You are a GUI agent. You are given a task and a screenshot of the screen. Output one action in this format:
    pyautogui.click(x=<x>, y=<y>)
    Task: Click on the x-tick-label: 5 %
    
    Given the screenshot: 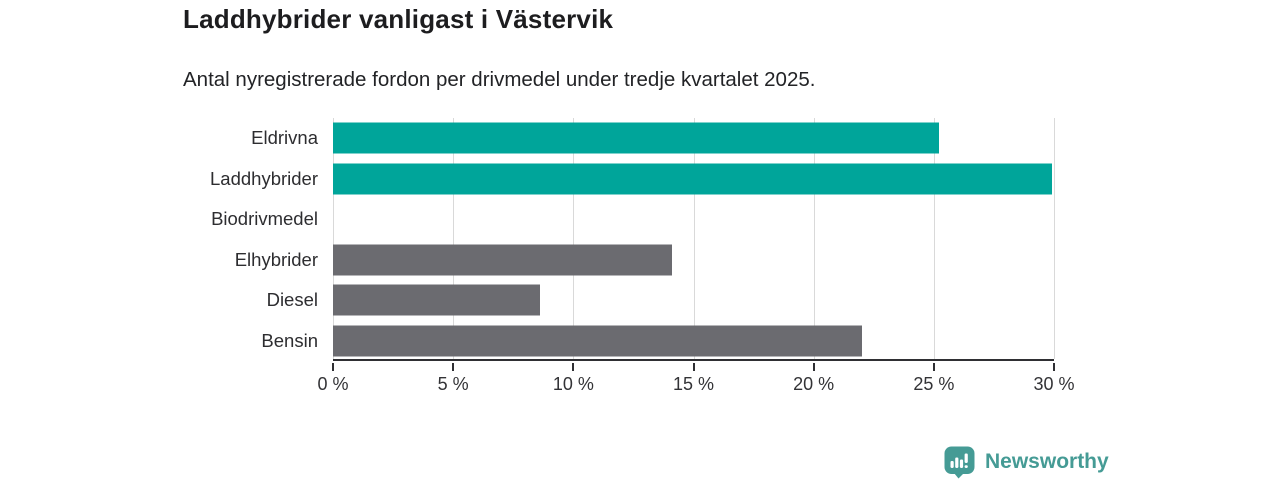 What is the action you would take?
    pyautogui.click(x=453, y=384)
    